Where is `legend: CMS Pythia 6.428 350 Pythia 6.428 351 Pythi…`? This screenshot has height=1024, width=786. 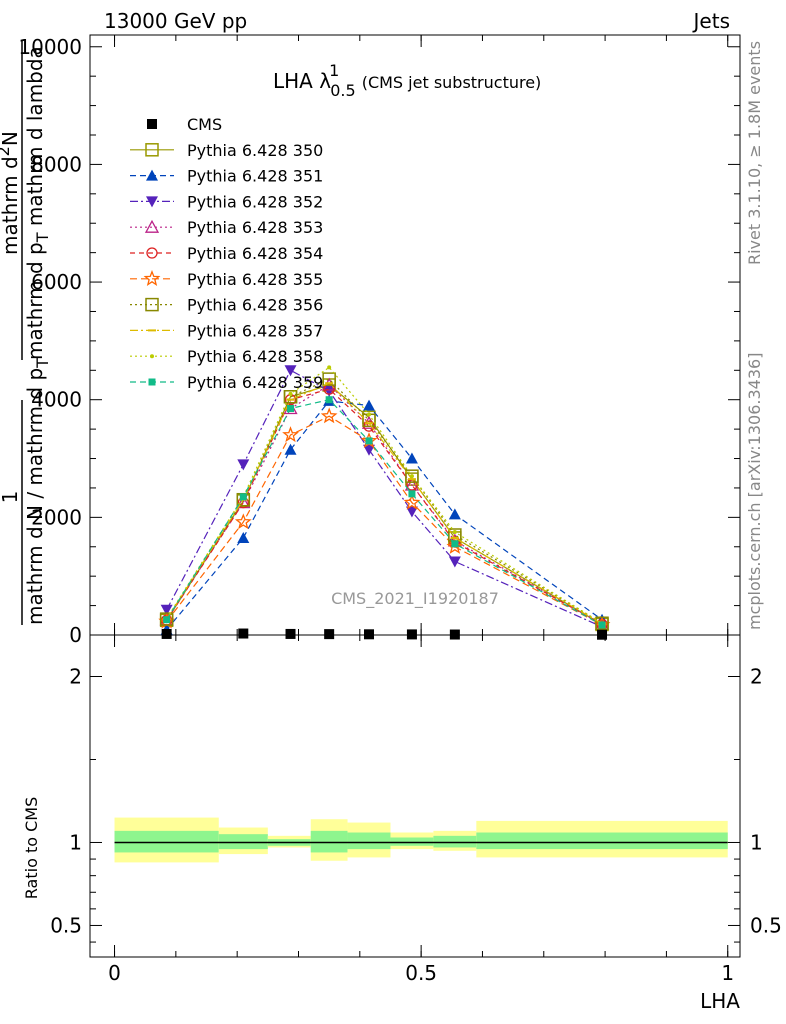
legend: CMS Pythia 6.428 350 Pythia 6.428 351 Pythi… is located at coordinates (226, 253).